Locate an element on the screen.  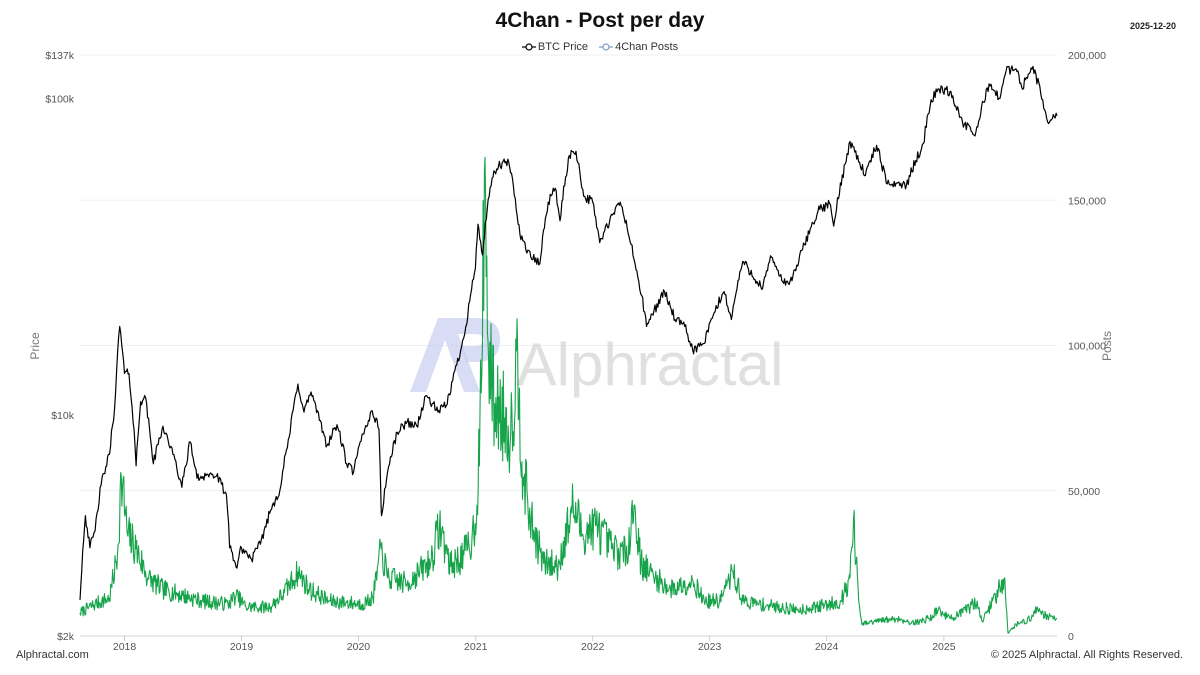
x-tick-label: 2019 is located at coordinates (242, 647).